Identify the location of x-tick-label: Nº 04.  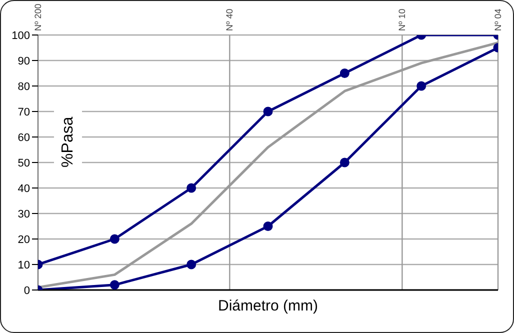
(498, 19).